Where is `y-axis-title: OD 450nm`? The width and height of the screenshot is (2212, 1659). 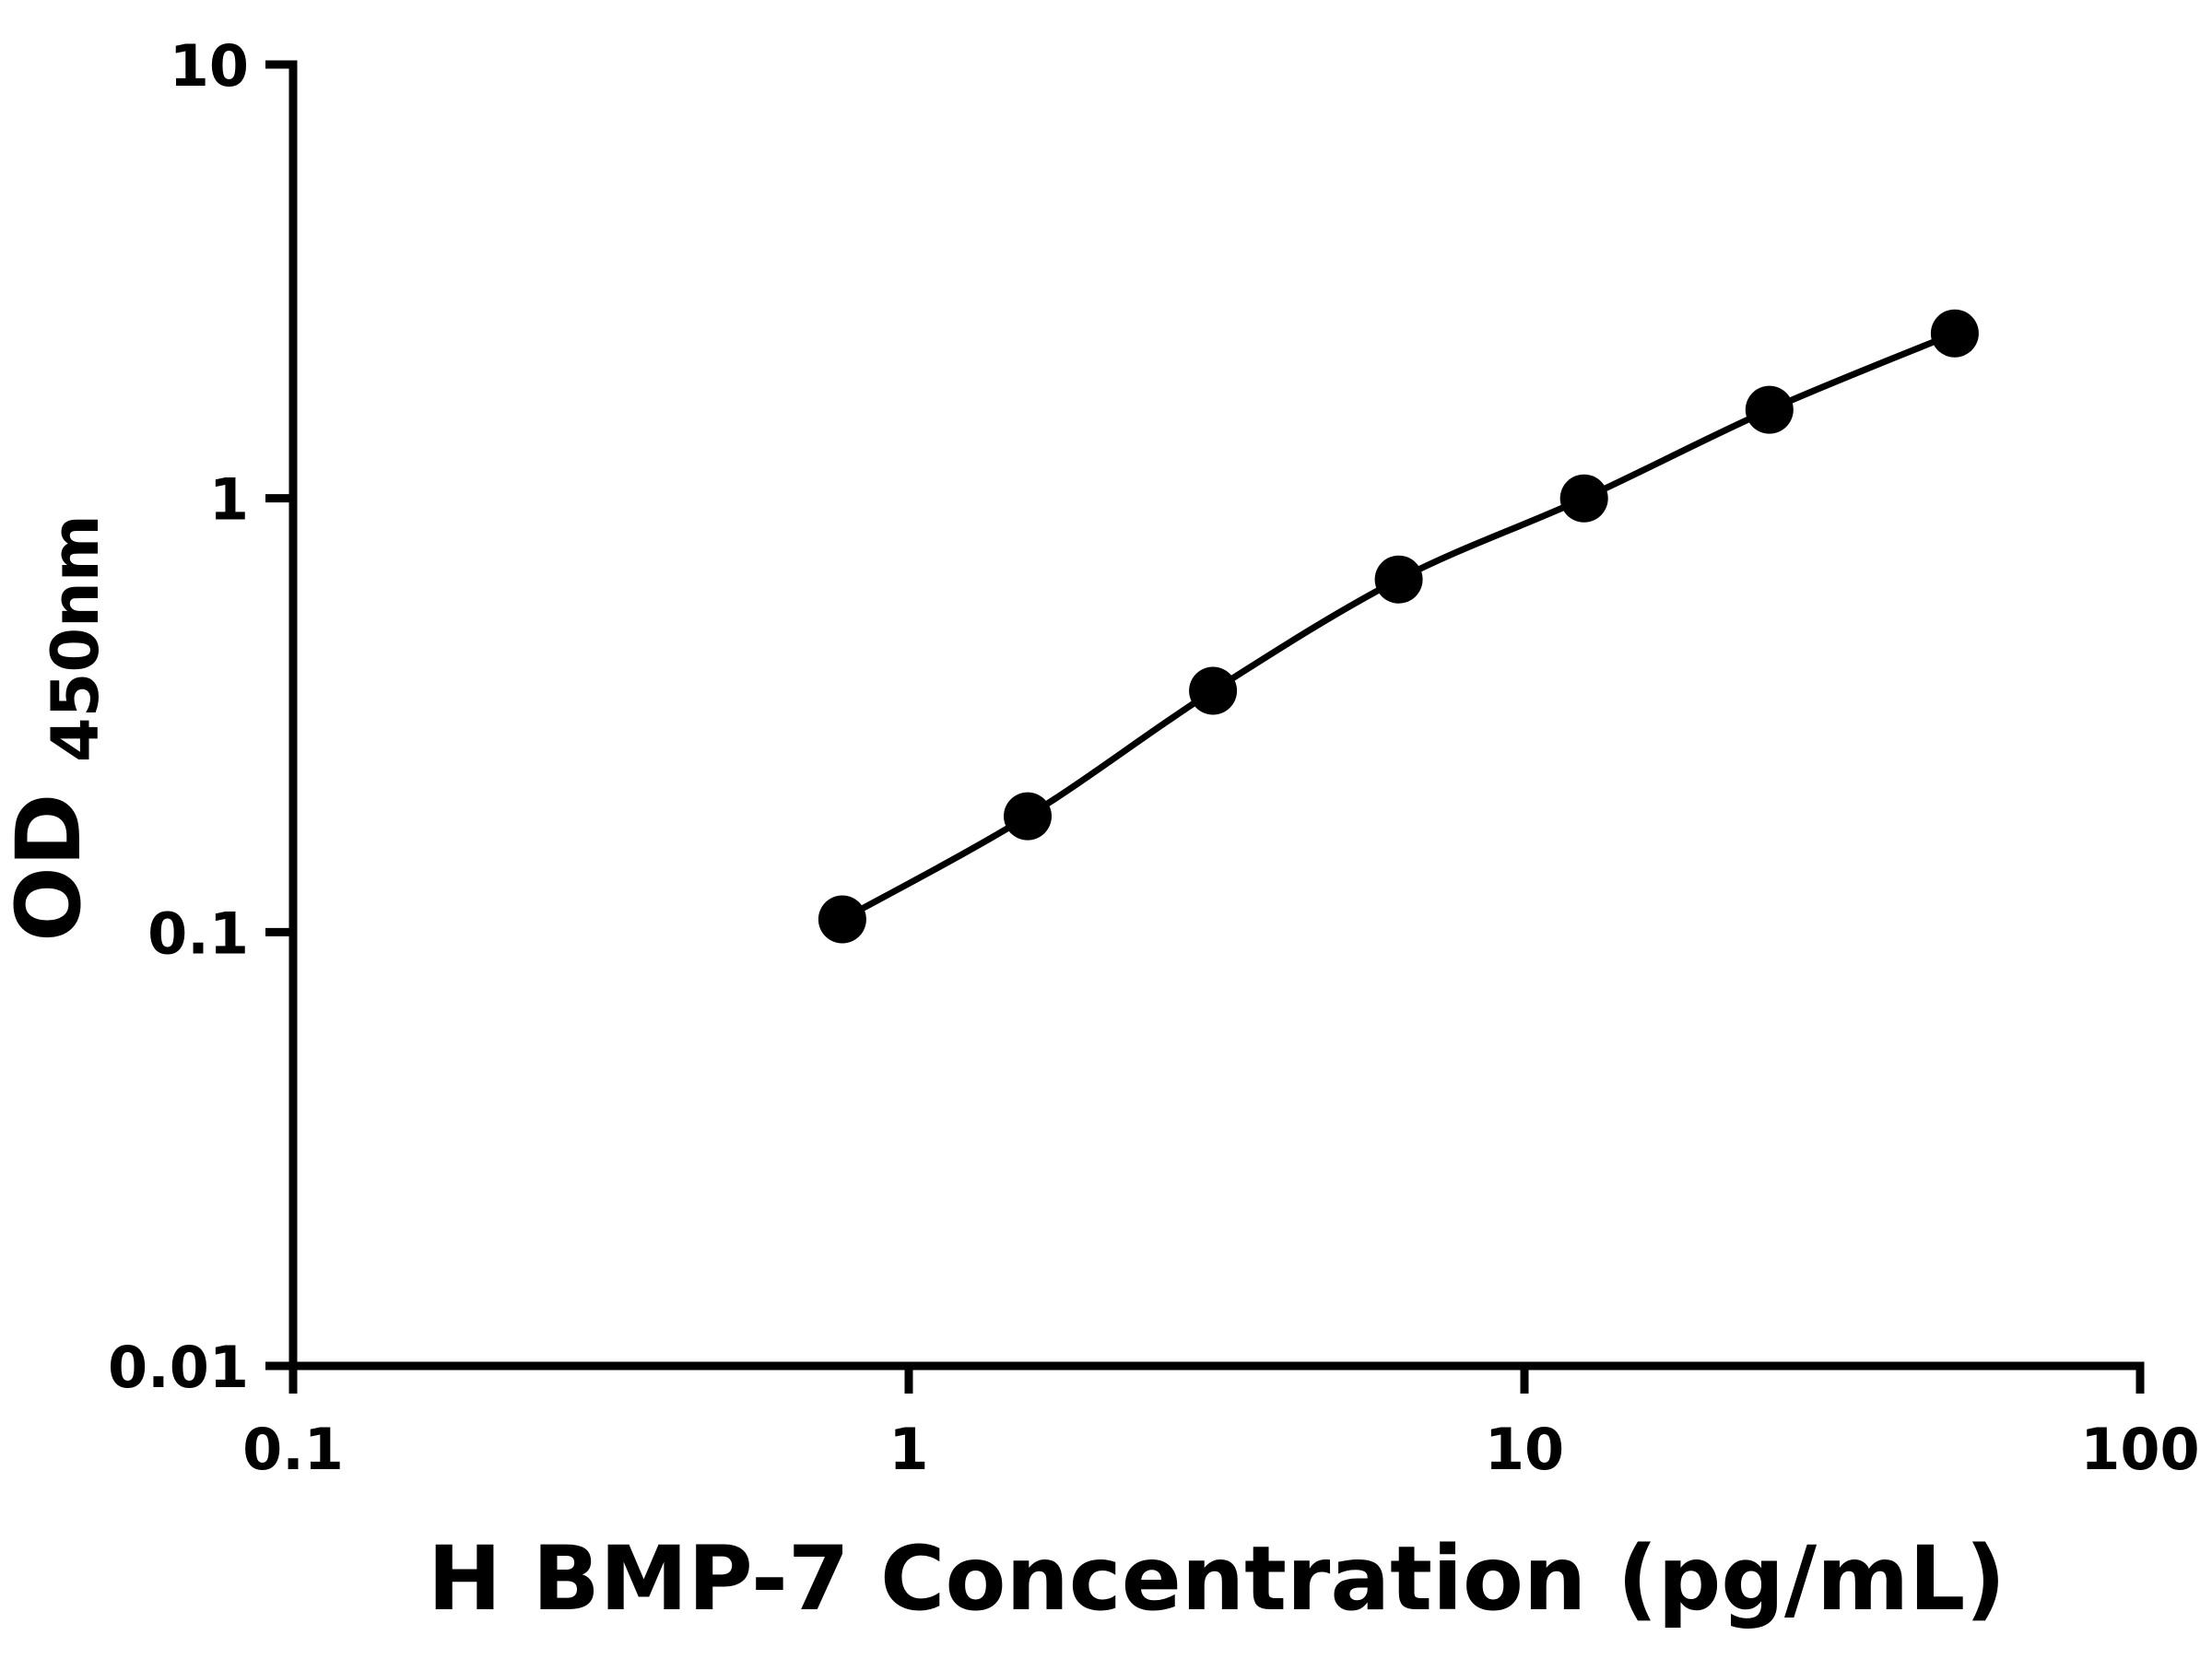 y-axis-title: OD 450nm is located at coordinates (56, 728).